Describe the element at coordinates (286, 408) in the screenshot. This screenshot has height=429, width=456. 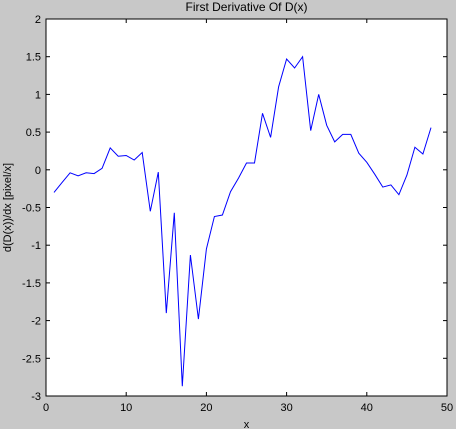
I see `x-tick-label: 30` at that location.